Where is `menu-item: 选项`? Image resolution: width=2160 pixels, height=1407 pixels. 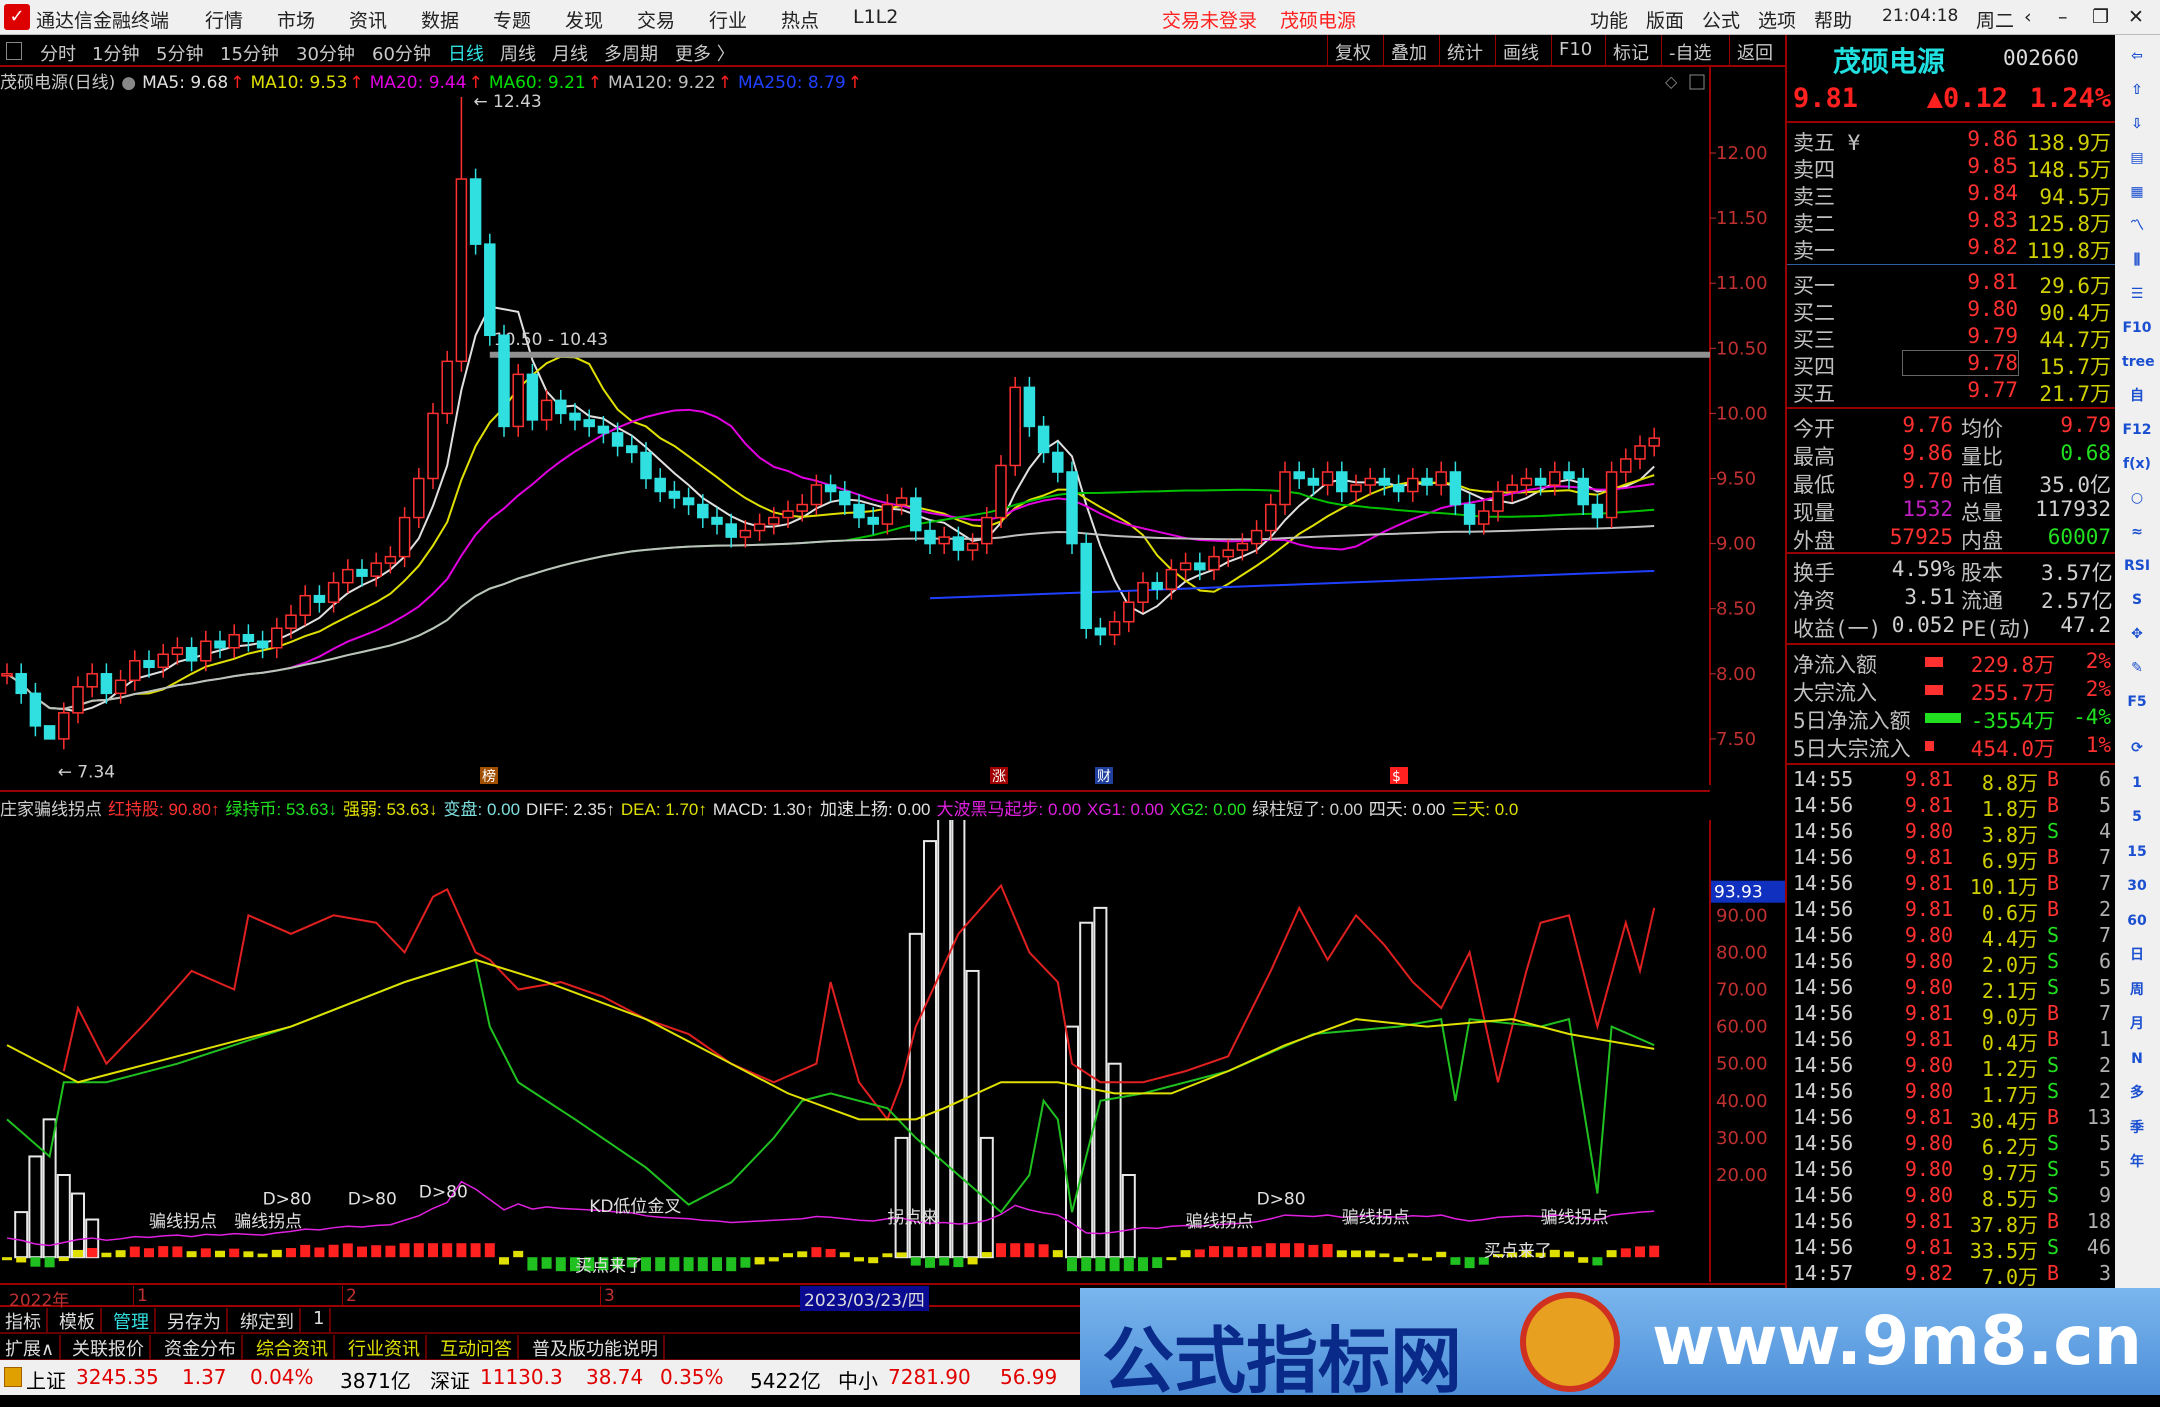 menu-item: 选项 is located at coordinates (1777, 21).